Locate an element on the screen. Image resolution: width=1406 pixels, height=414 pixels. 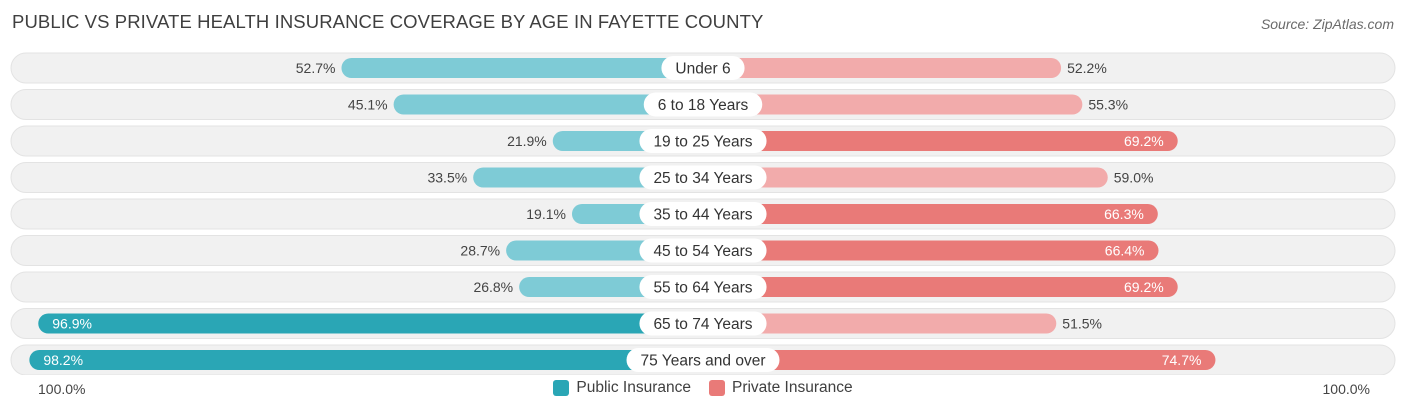
public-value-label: 19.1% is located at coordinates (546, 214).